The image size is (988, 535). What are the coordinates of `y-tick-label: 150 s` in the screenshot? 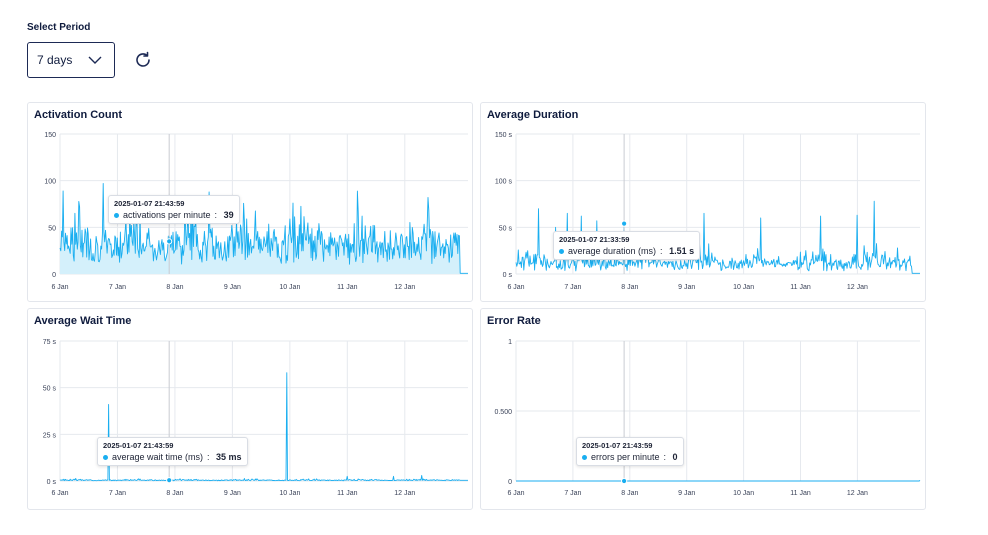 It's located at (504, 135).